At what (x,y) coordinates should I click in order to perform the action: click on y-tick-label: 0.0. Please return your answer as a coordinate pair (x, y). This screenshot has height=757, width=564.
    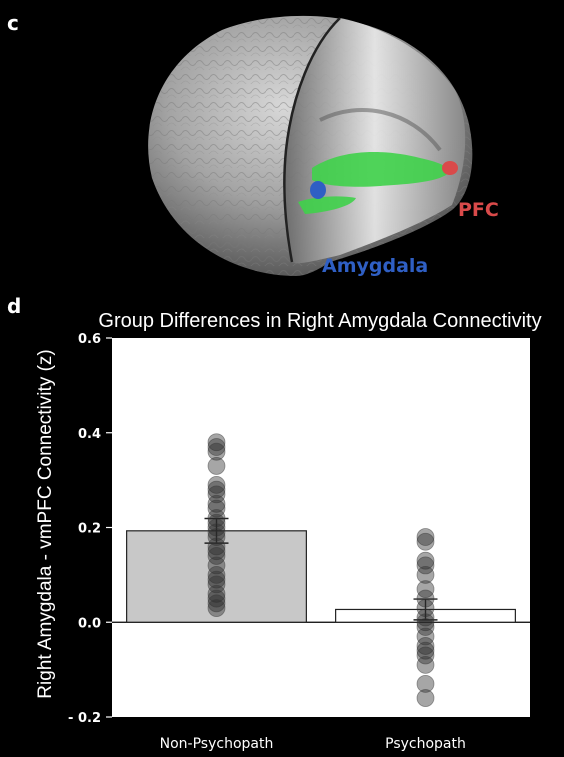
    Looking at the image, I should click on (89, 623).